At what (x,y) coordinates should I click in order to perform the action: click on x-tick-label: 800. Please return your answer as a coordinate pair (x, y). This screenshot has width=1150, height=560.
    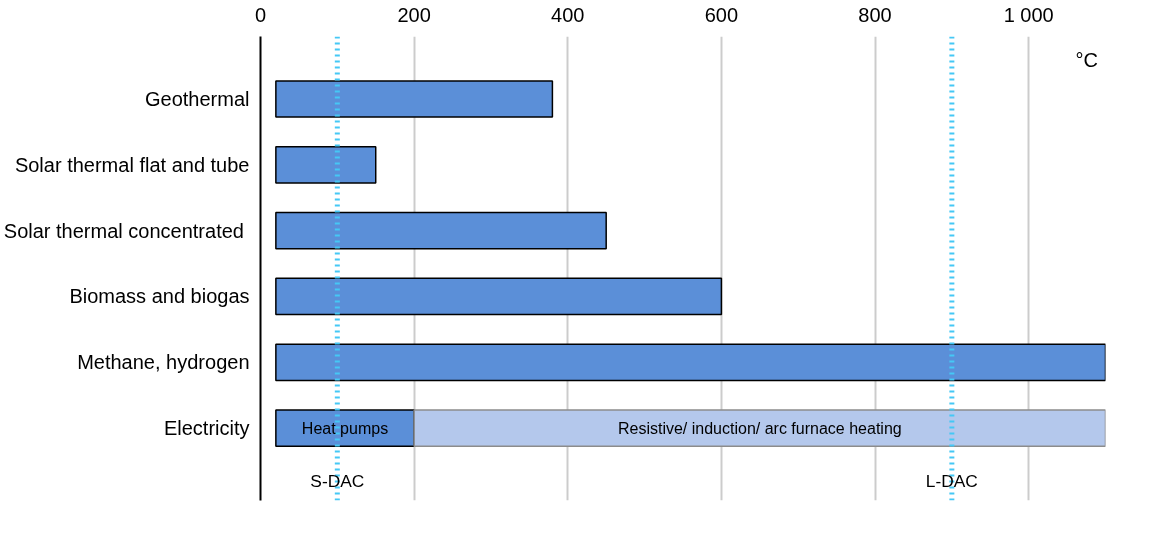
    Looking at the image, I should click on (875, 14).